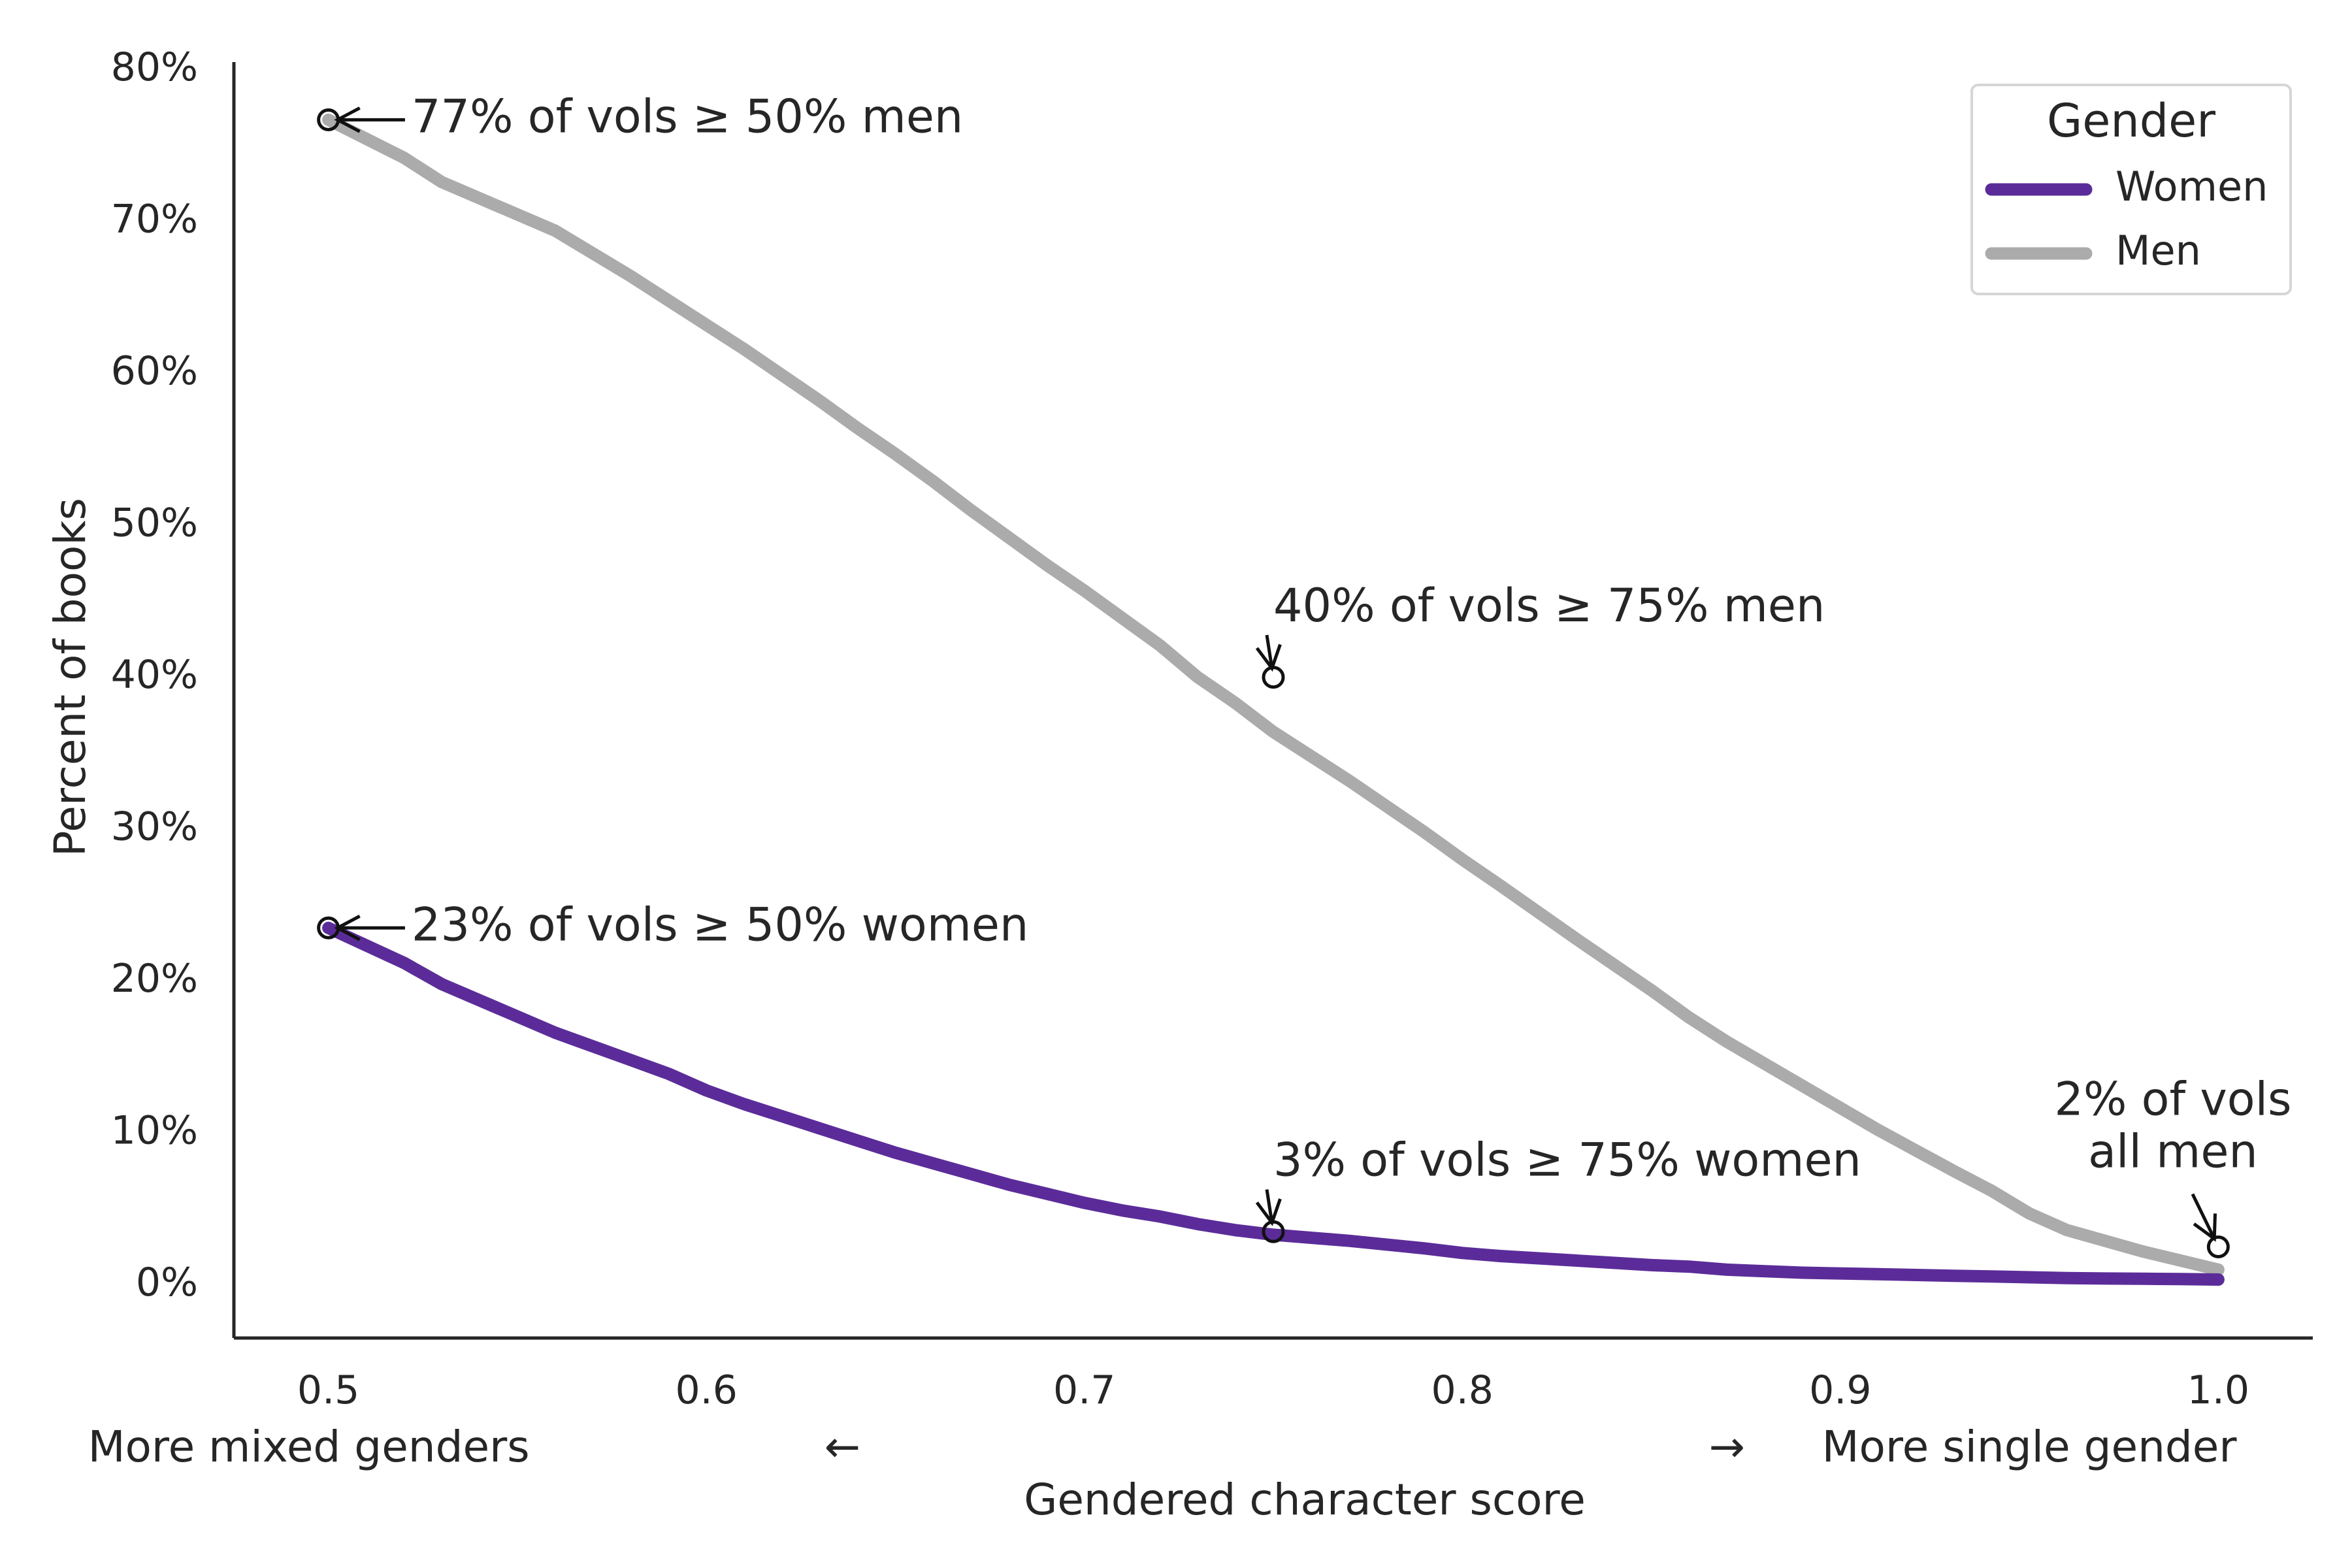  What do you see at coordinates (154, 1131) in the screenshot?
I see `y-tick-label: 10%` at bounding box center [154, 1131].